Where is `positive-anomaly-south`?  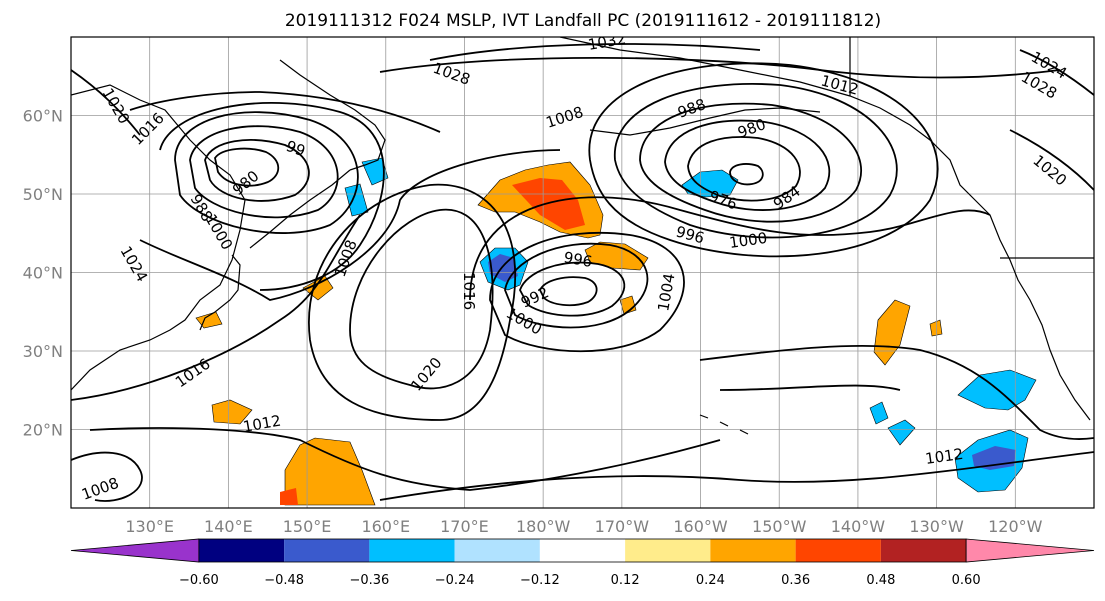 positive-anomaly-south is located at coordinates (330, 471).